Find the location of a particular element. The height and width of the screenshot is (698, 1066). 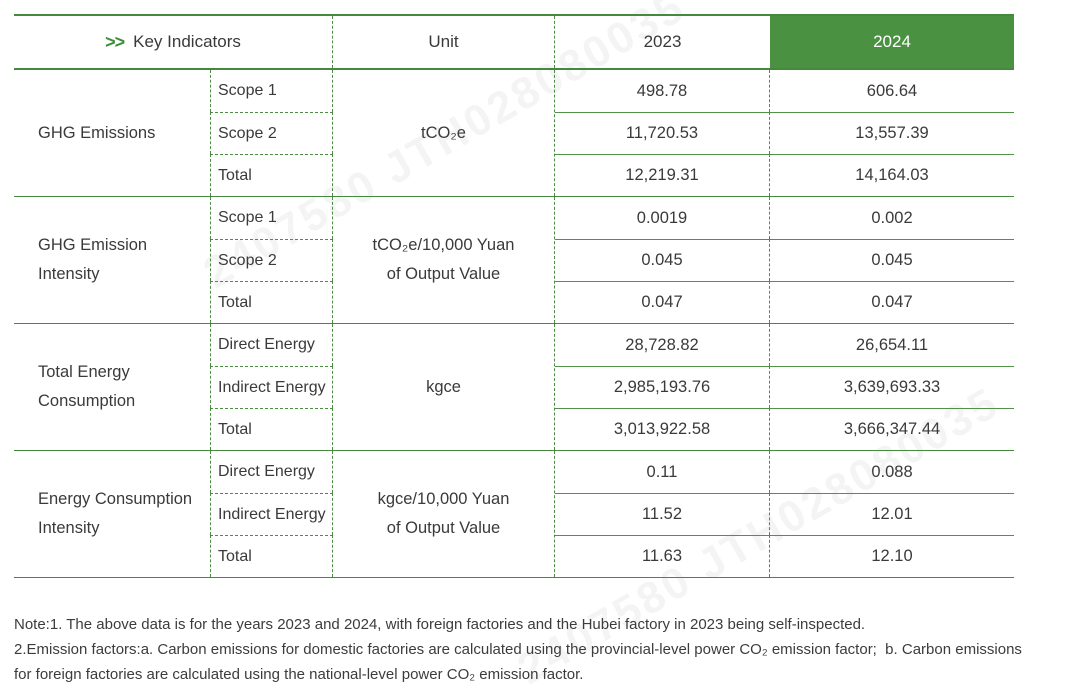

table-header-row: >> Key Indicators Unit 2023 2024 is located at coordinates (514, 42).